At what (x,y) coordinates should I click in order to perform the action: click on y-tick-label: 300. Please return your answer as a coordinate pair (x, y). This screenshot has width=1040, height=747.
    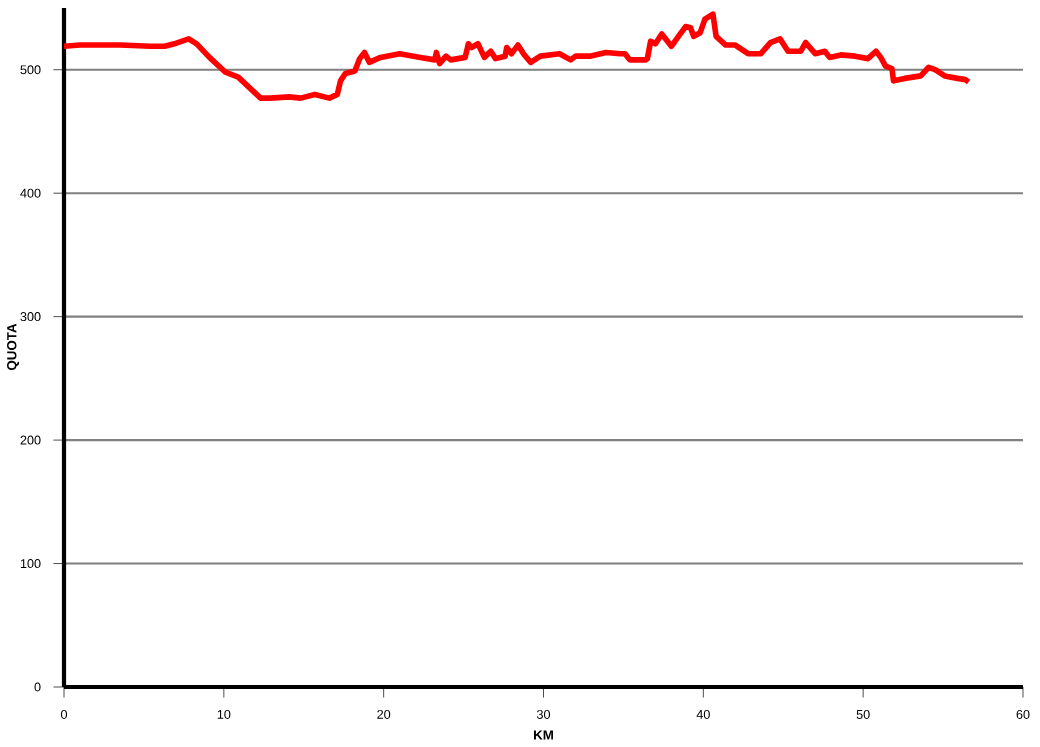
    Looking at the image, I should click on (30, 317).